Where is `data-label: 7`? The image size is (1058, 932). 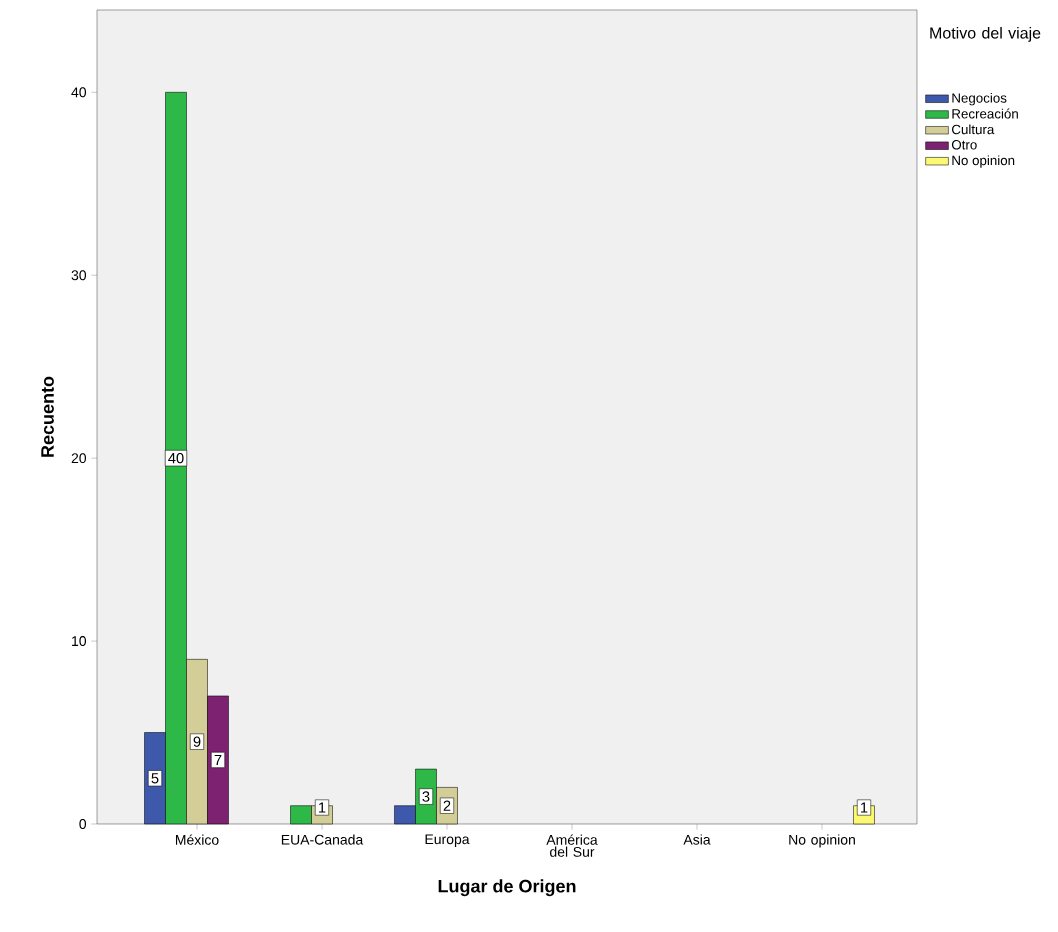
data-label: 7 is located at coordinates (218, 760).